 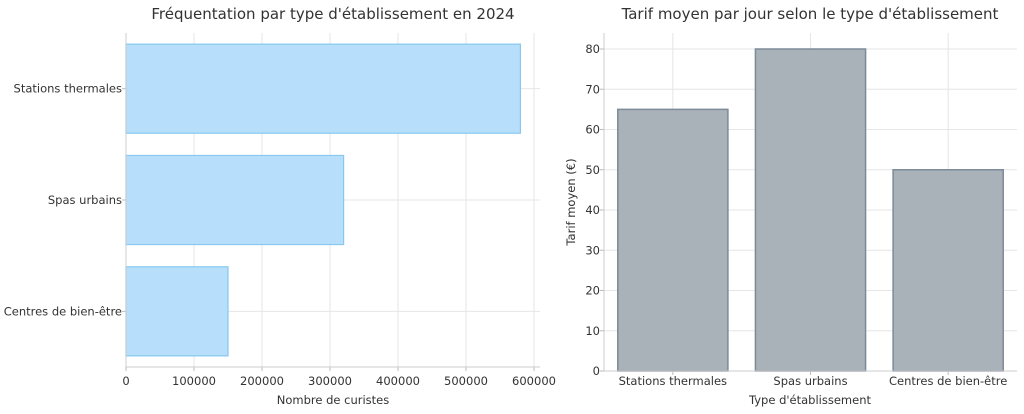 What do you see at coordinates (194, 381) in the screenshot?
I see `left-x-tick-label: 100000` at bounding box center [194, 381].